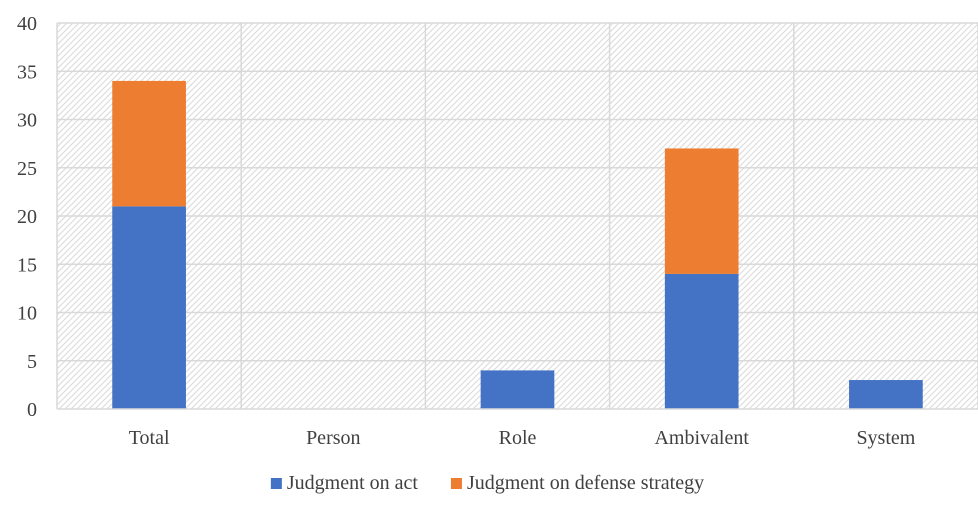  Describe the element at coordinates (27, 217) in the screenshot. I see `y-tick-label: 20` at that location.